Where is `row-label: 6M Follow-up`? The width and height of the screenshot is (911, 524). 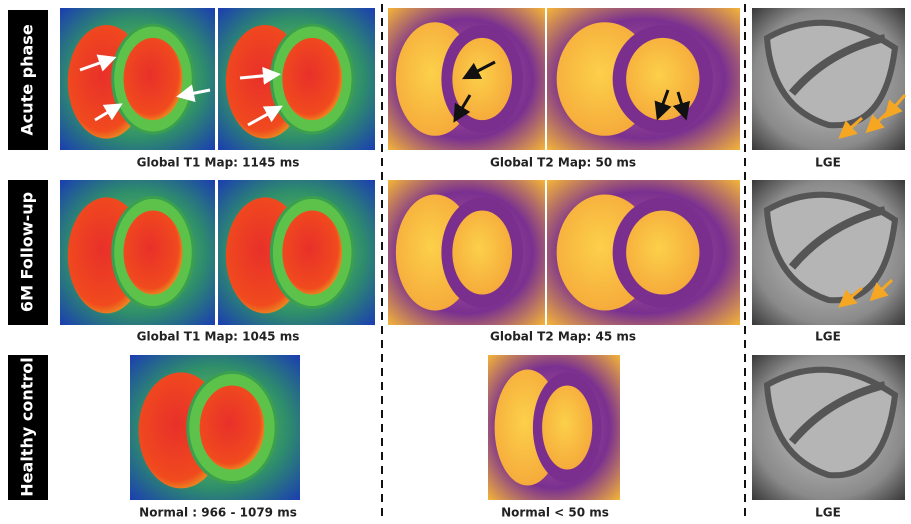 row-label: 6M Follow-up is located at coordinates (27, 252).